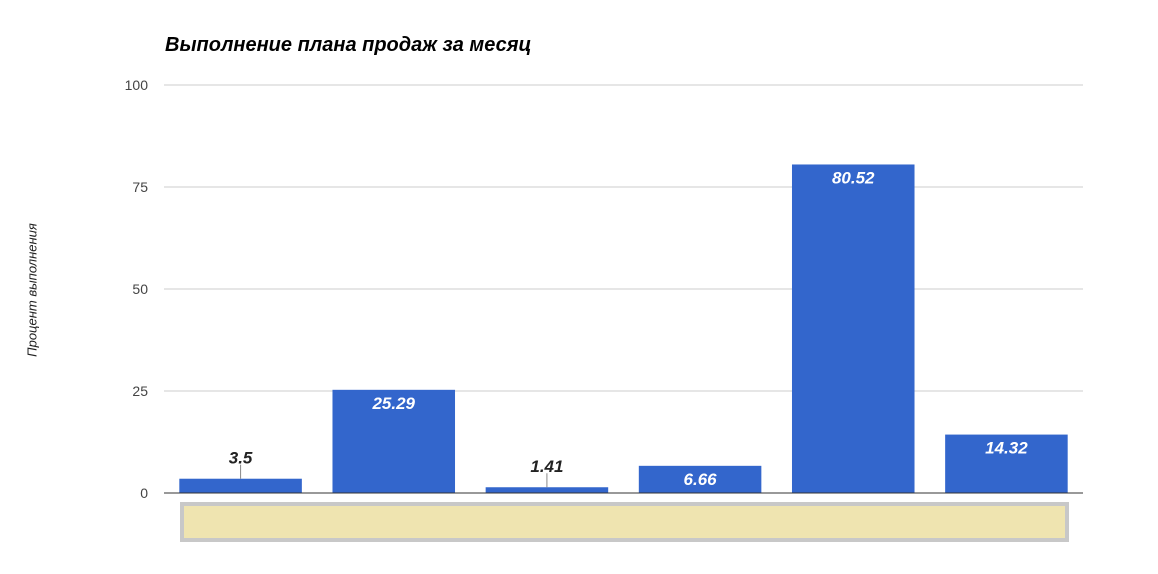 Image resolution: width=1158 pixels, height=574 pixels. Describe the element at coordinates (137, 85) in the screenshot. I see `y-tick-label: 100` at that location.